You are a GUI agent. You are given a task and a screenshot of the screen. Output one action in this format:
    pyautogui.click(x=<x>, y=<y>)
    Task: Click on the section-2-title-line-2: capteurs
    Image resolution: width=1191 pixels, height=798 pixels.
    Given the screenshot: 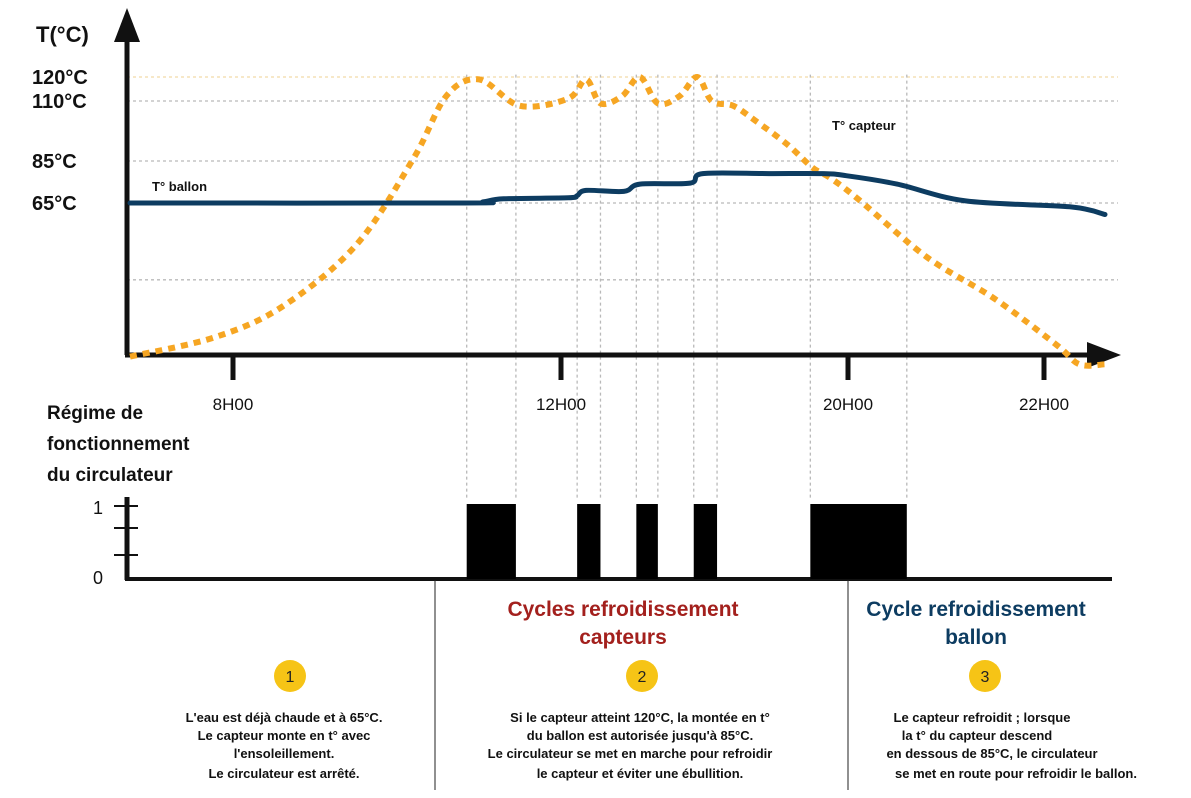 What is the action you would take?
    pyautogui.click(x=623, y=637)
    